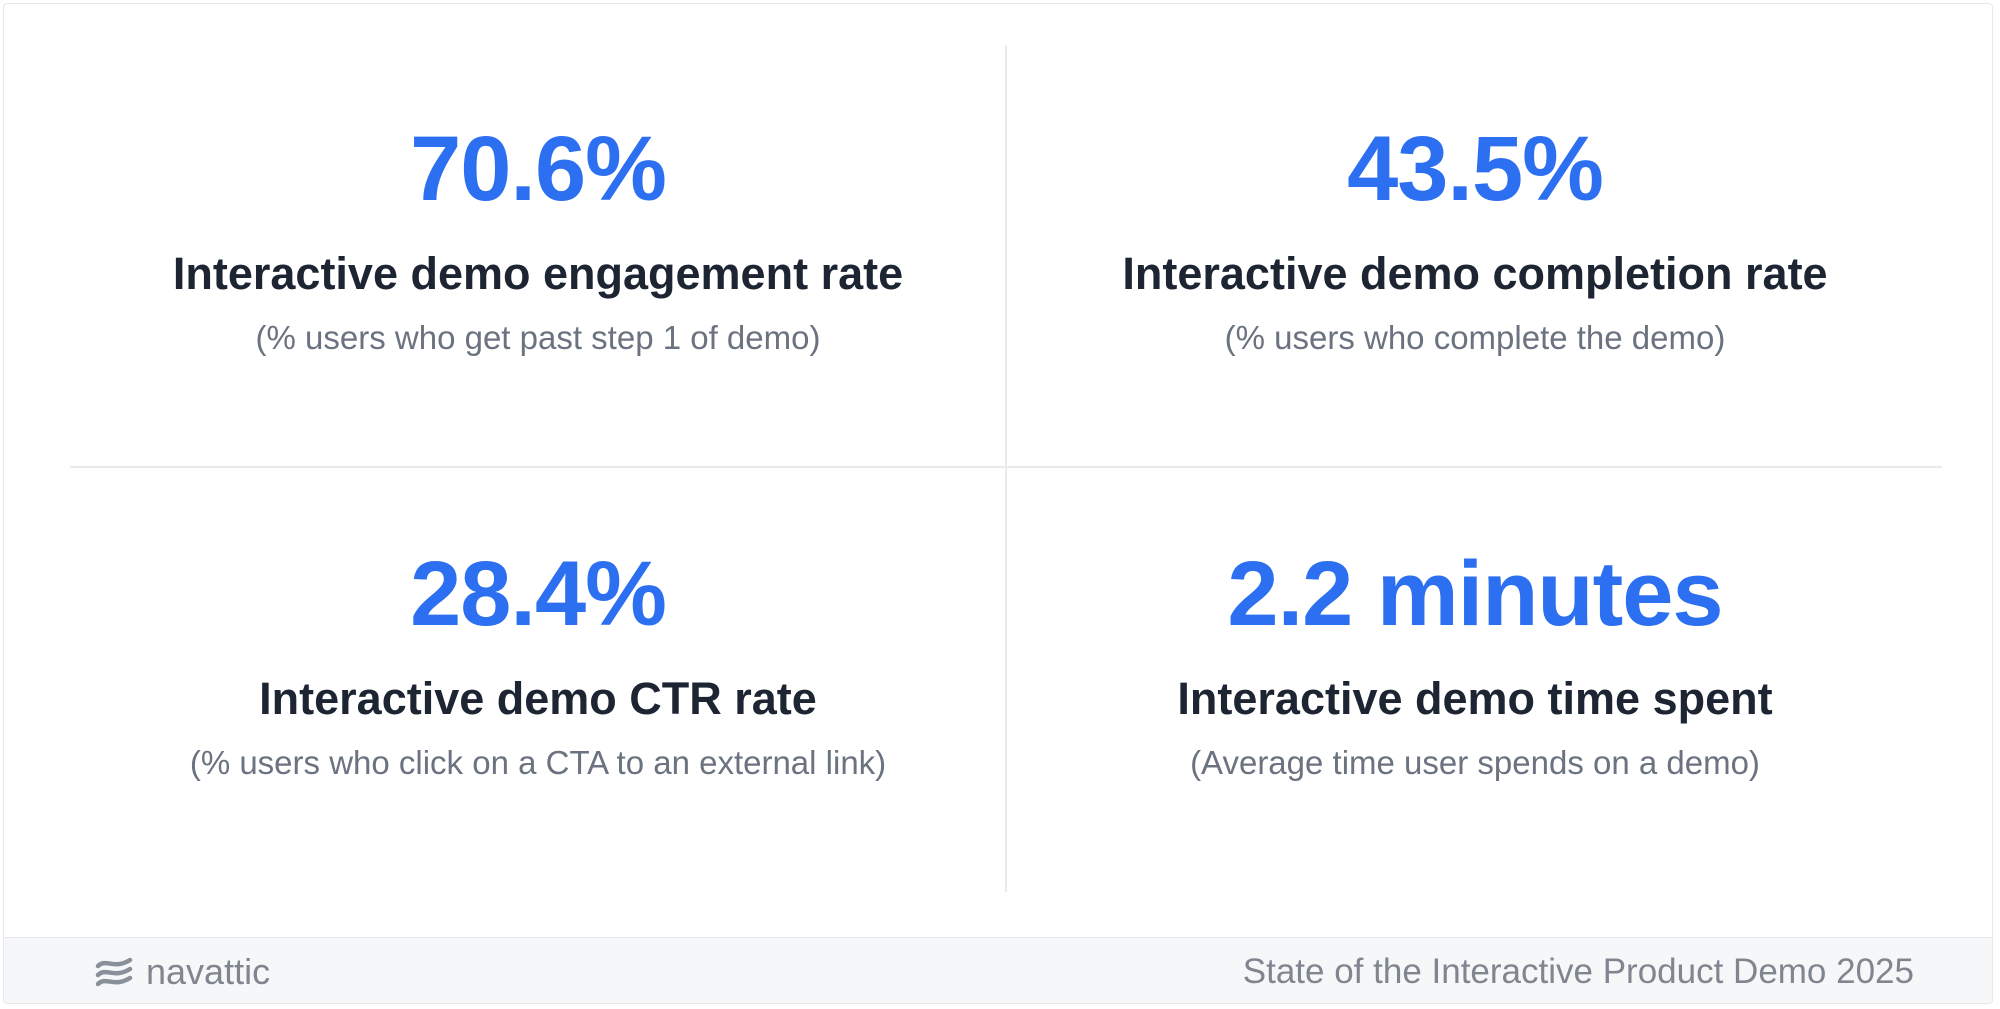 The height and width of the screenshot is (1009, 2000). Describe the element at coordinates (1475, 273) in the screenshot. I see `metric-label: Interactive demo completion rate` at that location.